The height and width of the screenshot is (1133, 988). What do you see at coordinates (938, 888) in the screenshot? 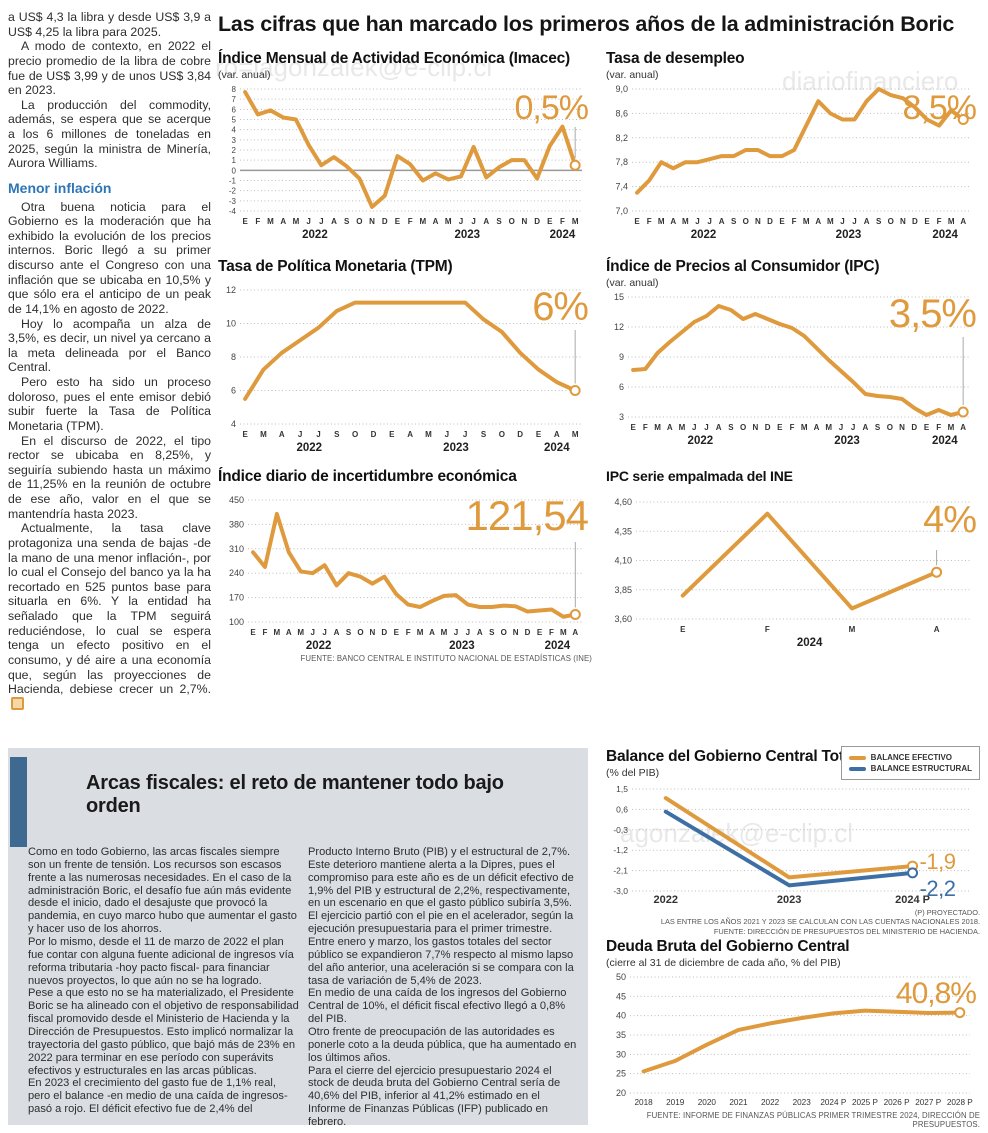
I see `svg-text: -2,2` at bounding box center [938, 888].